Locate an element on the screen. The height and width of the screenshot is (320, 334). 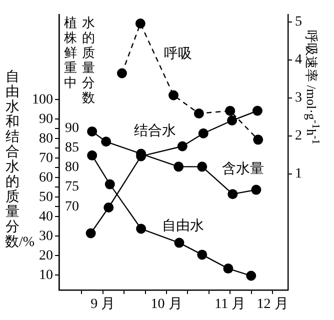
y-tick-label: 40 is located at coordinates (46, 216).